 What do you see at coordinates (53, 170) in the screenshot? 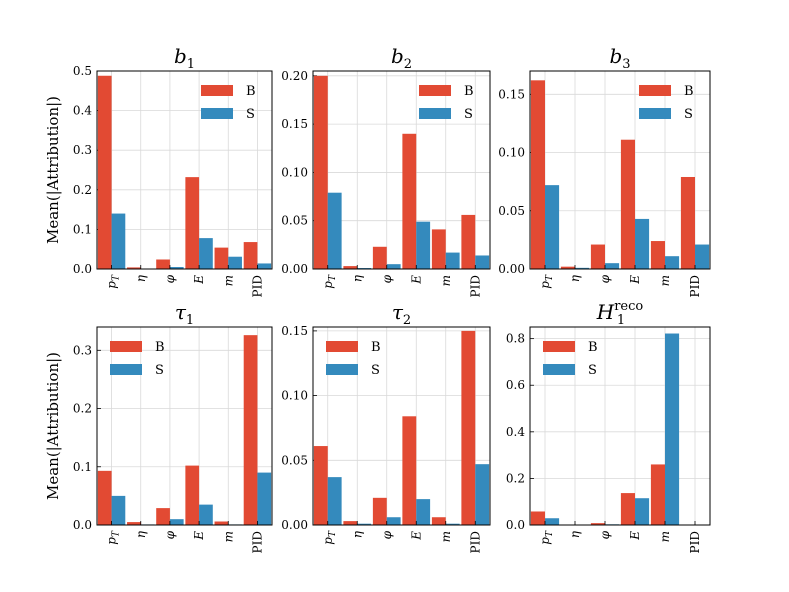
I see `y-axis-label: Mean(|Attribution|)` at bounding box center [53, 170].